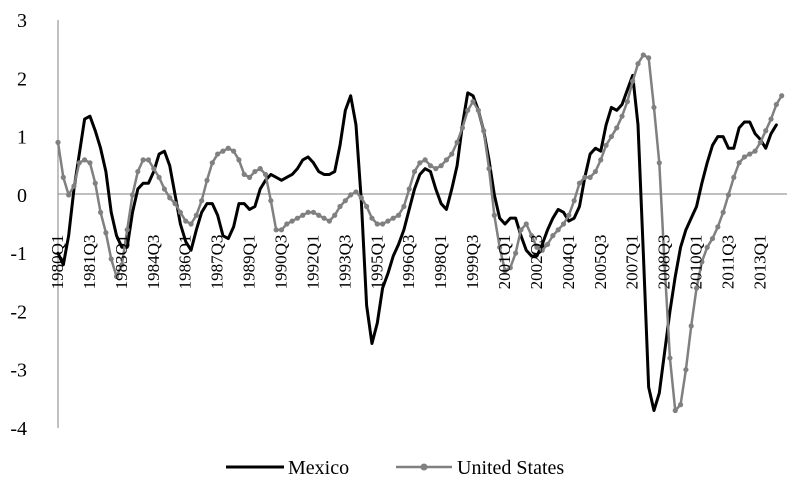  Describe the element at coordinates (376, 262) in the screenshot. I see `x-tick-label: 1995Q1` at that location.